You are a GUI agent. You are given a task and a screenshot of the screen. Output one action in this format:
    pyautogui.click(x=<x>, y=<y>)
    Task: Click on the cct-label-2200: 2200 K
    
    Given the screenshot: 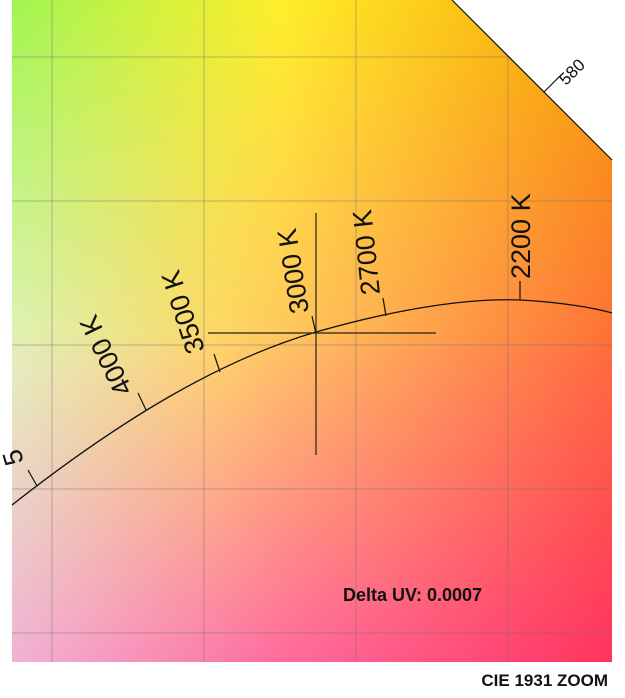 What is the action you would take?
    pyautogui.click(x=521, y=236)
    